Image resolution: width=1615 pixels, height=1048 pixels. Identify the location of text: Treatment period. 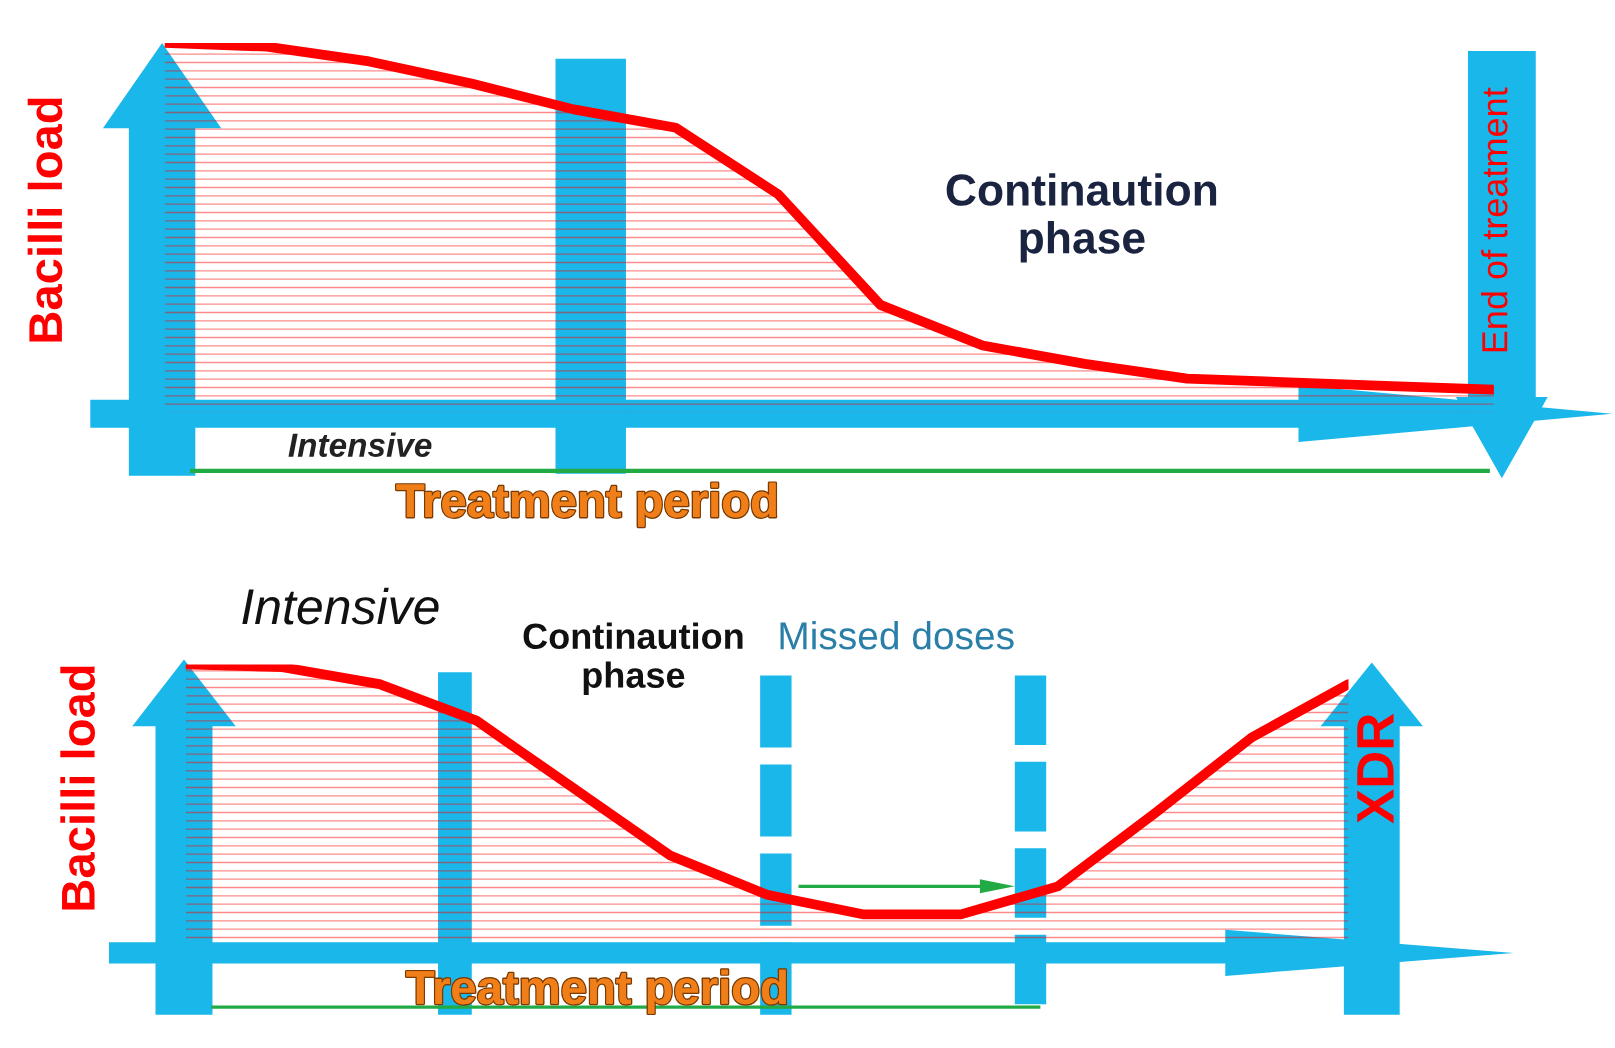
(586, 504).